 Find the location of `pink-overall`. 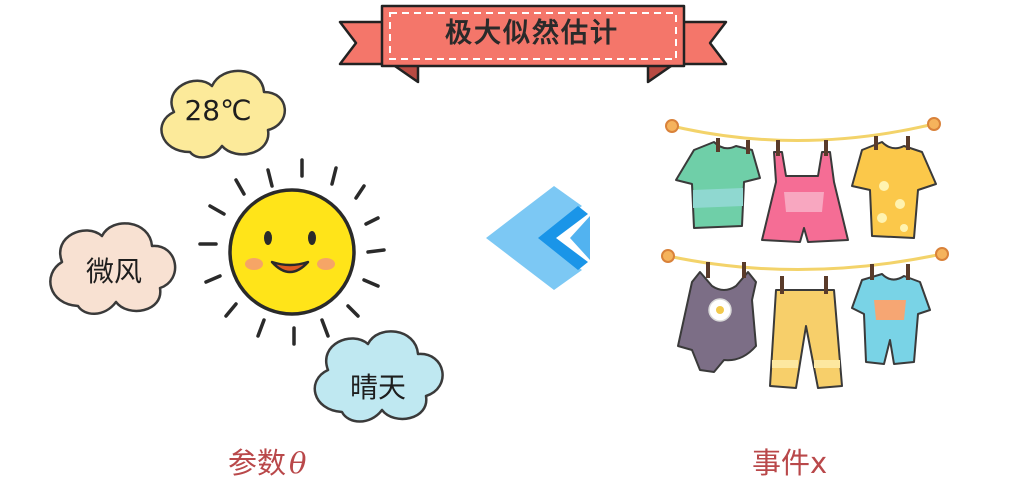

pink-overall is located at coordinates (805, 191).